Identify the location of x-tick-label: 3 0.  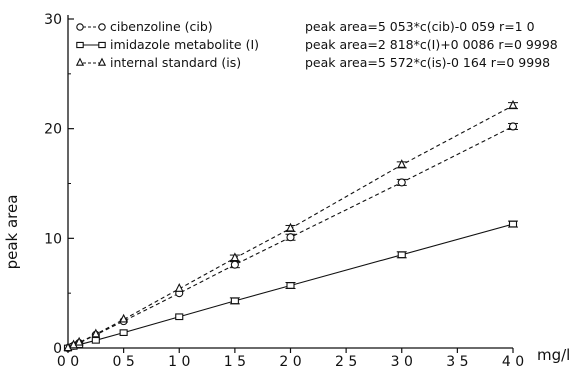
(402, 362).